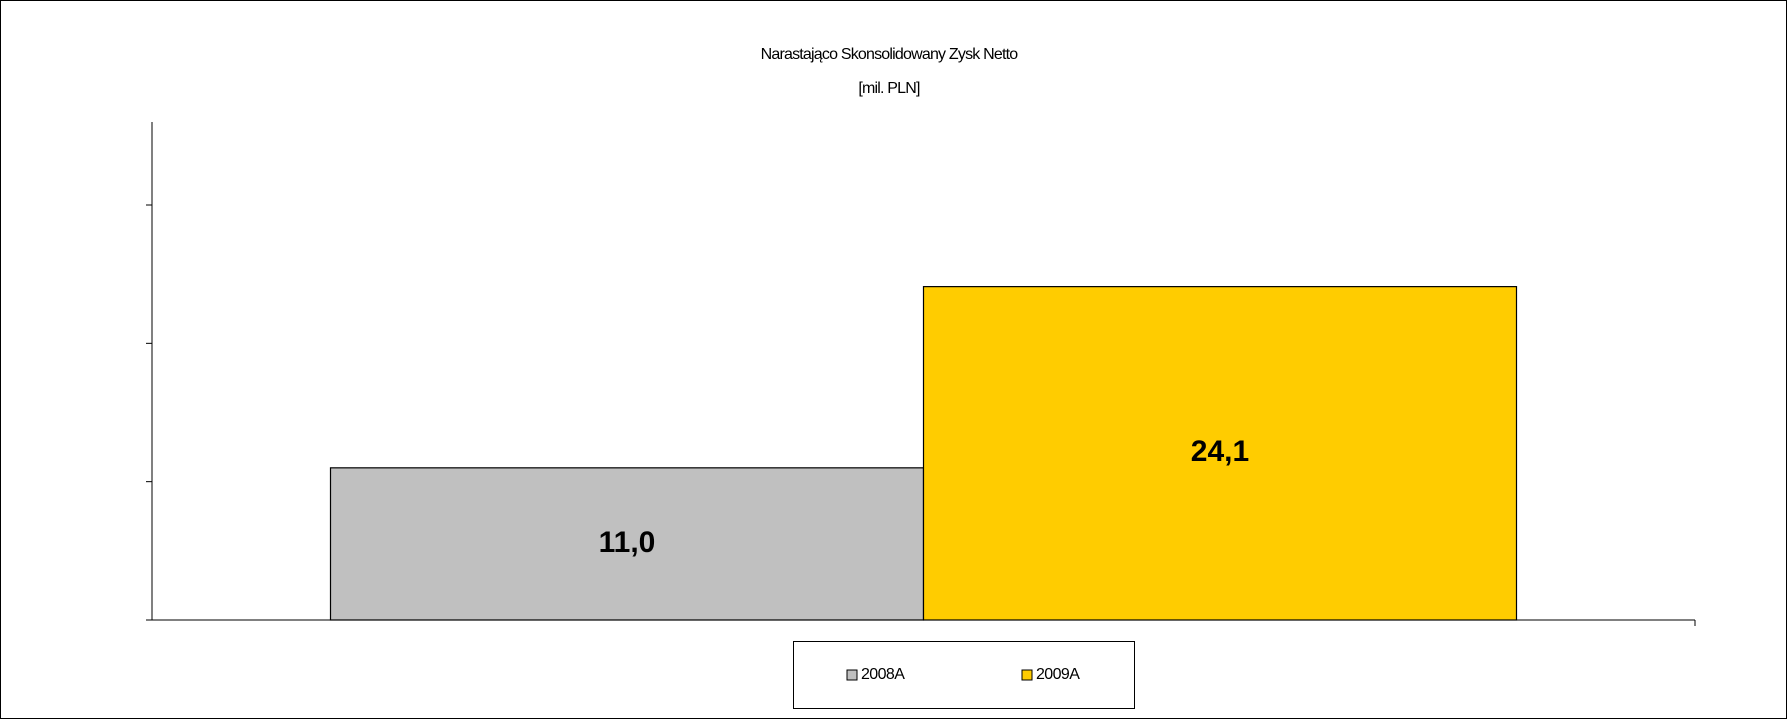 This screenshot has height=719, width=1787. I want to click on bar, so click(627, 544).